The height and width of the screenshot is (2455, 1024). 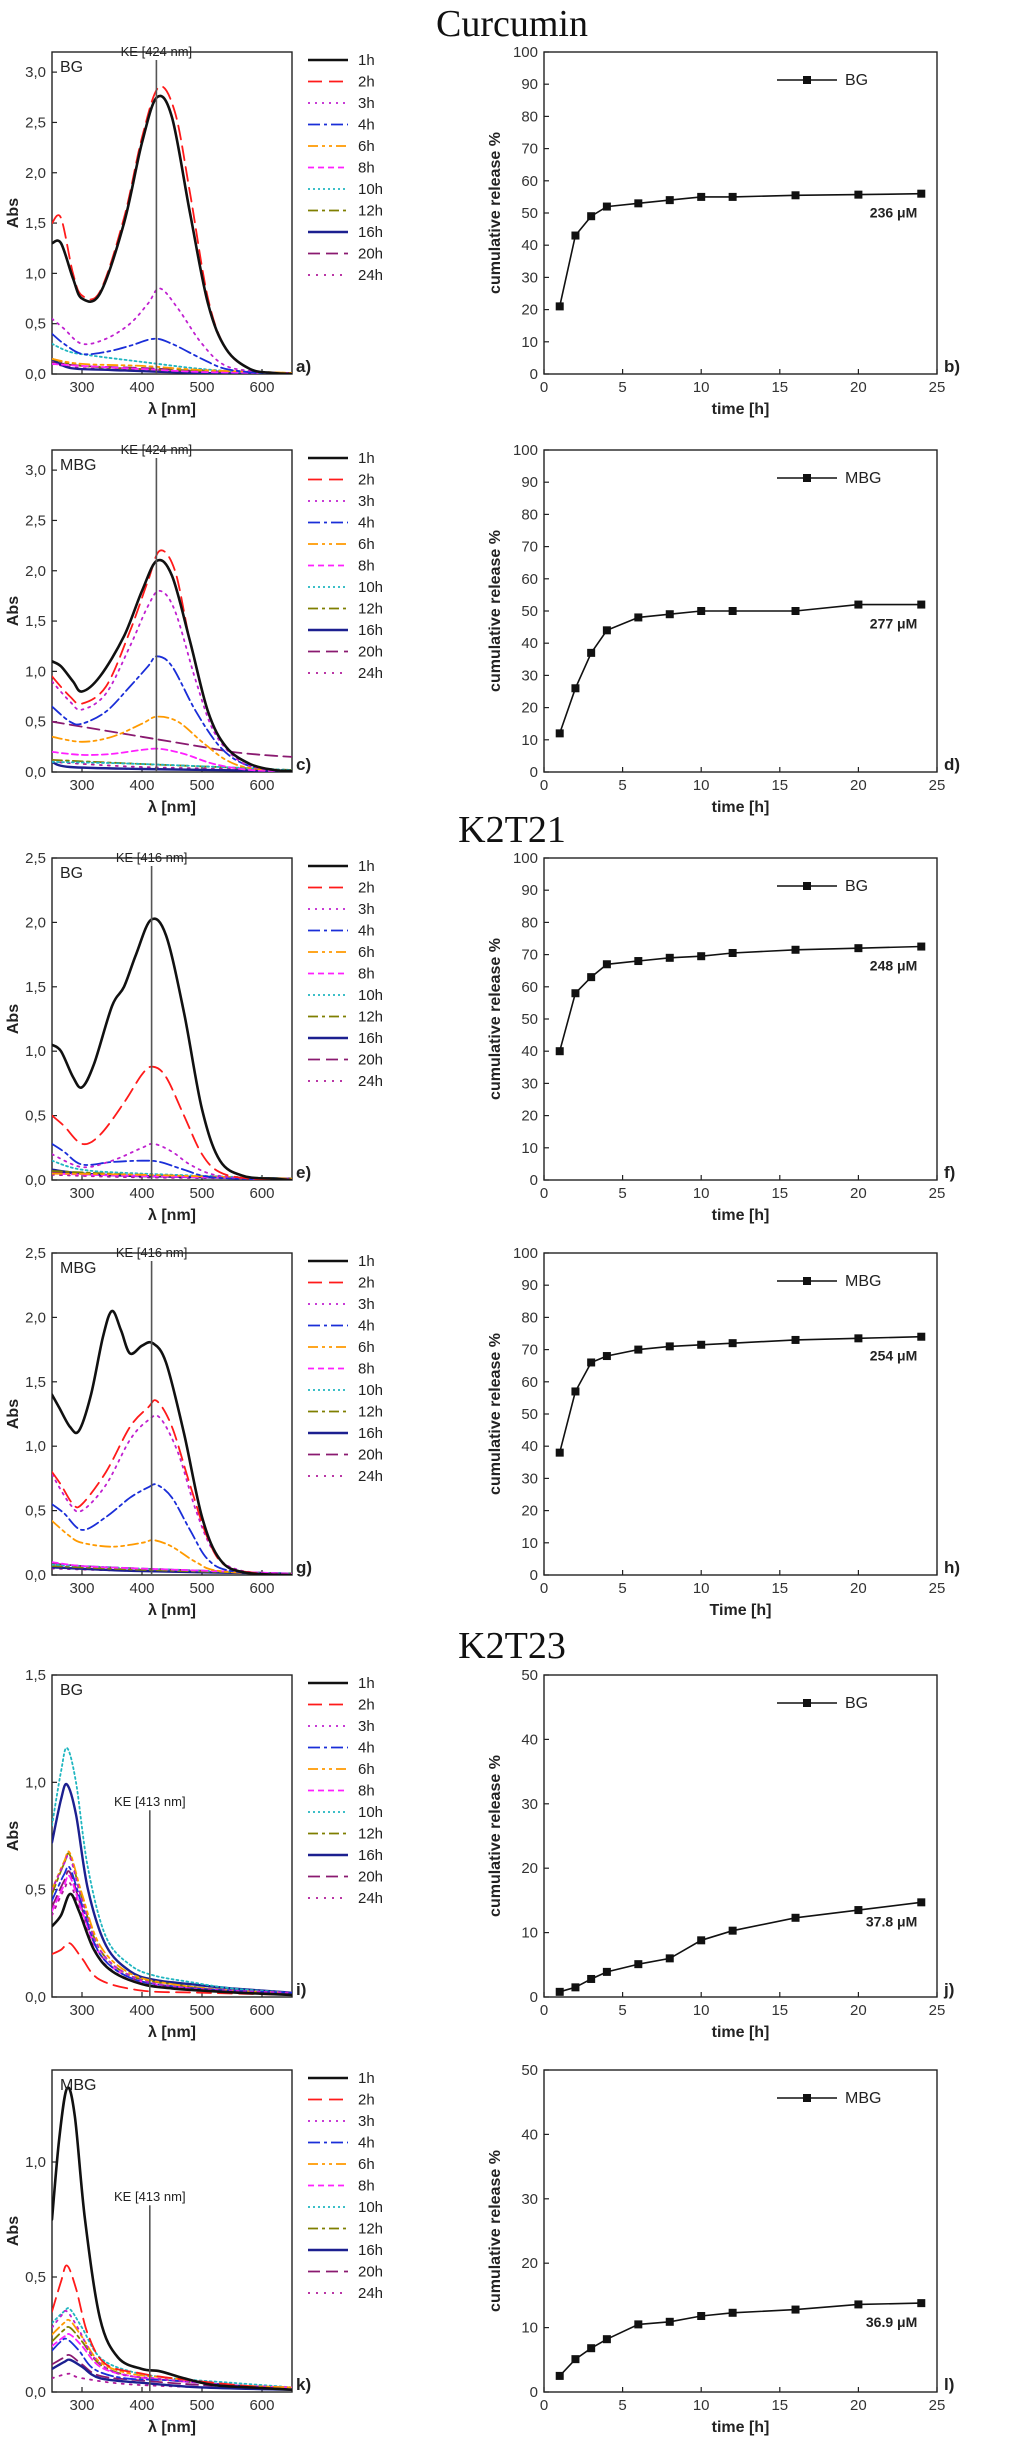 I want to click on panel-a-ytick-label: 2,0, so click(x=35, y=173).